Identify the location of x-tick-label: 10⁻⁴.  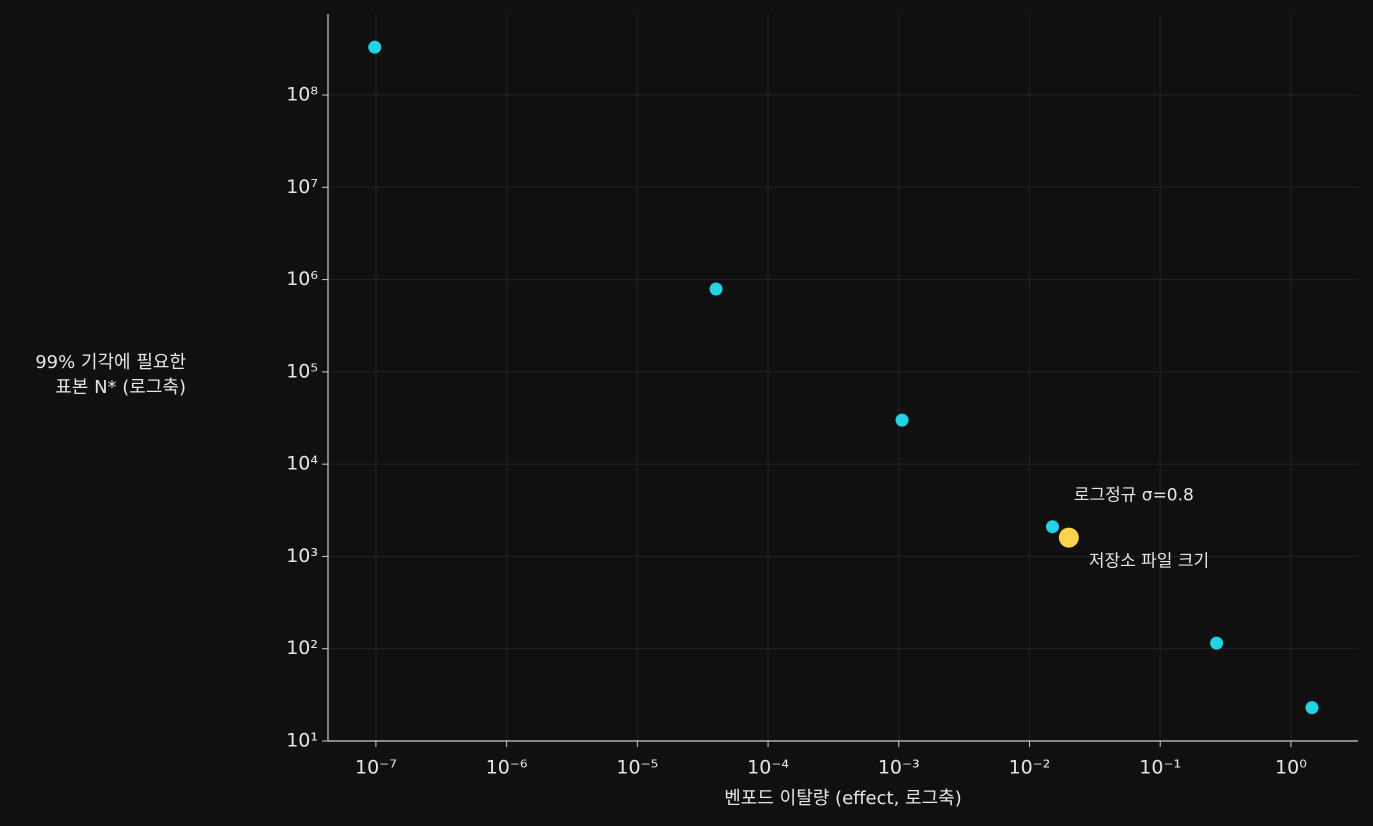
(768, 768).